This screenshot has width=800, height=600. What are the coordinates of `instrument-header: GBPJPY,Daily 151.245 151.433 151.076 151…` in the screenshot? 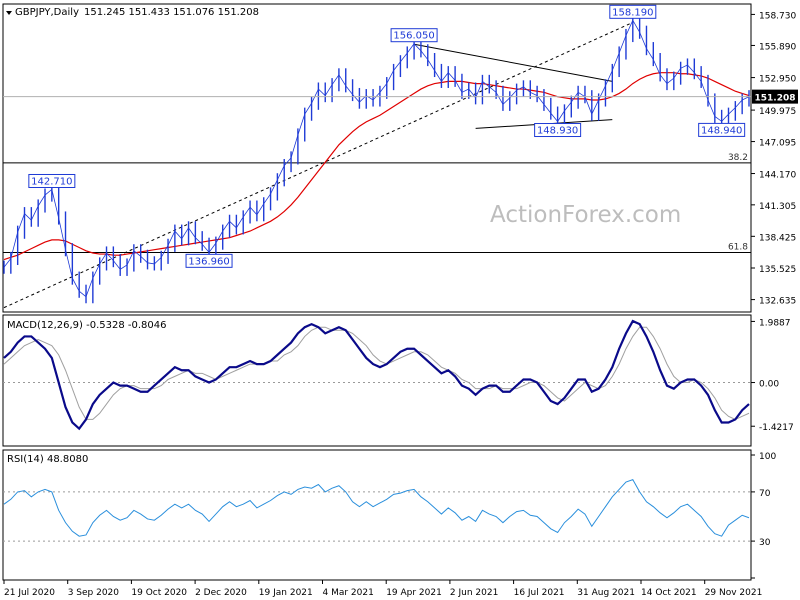 It's located at (132, 12).